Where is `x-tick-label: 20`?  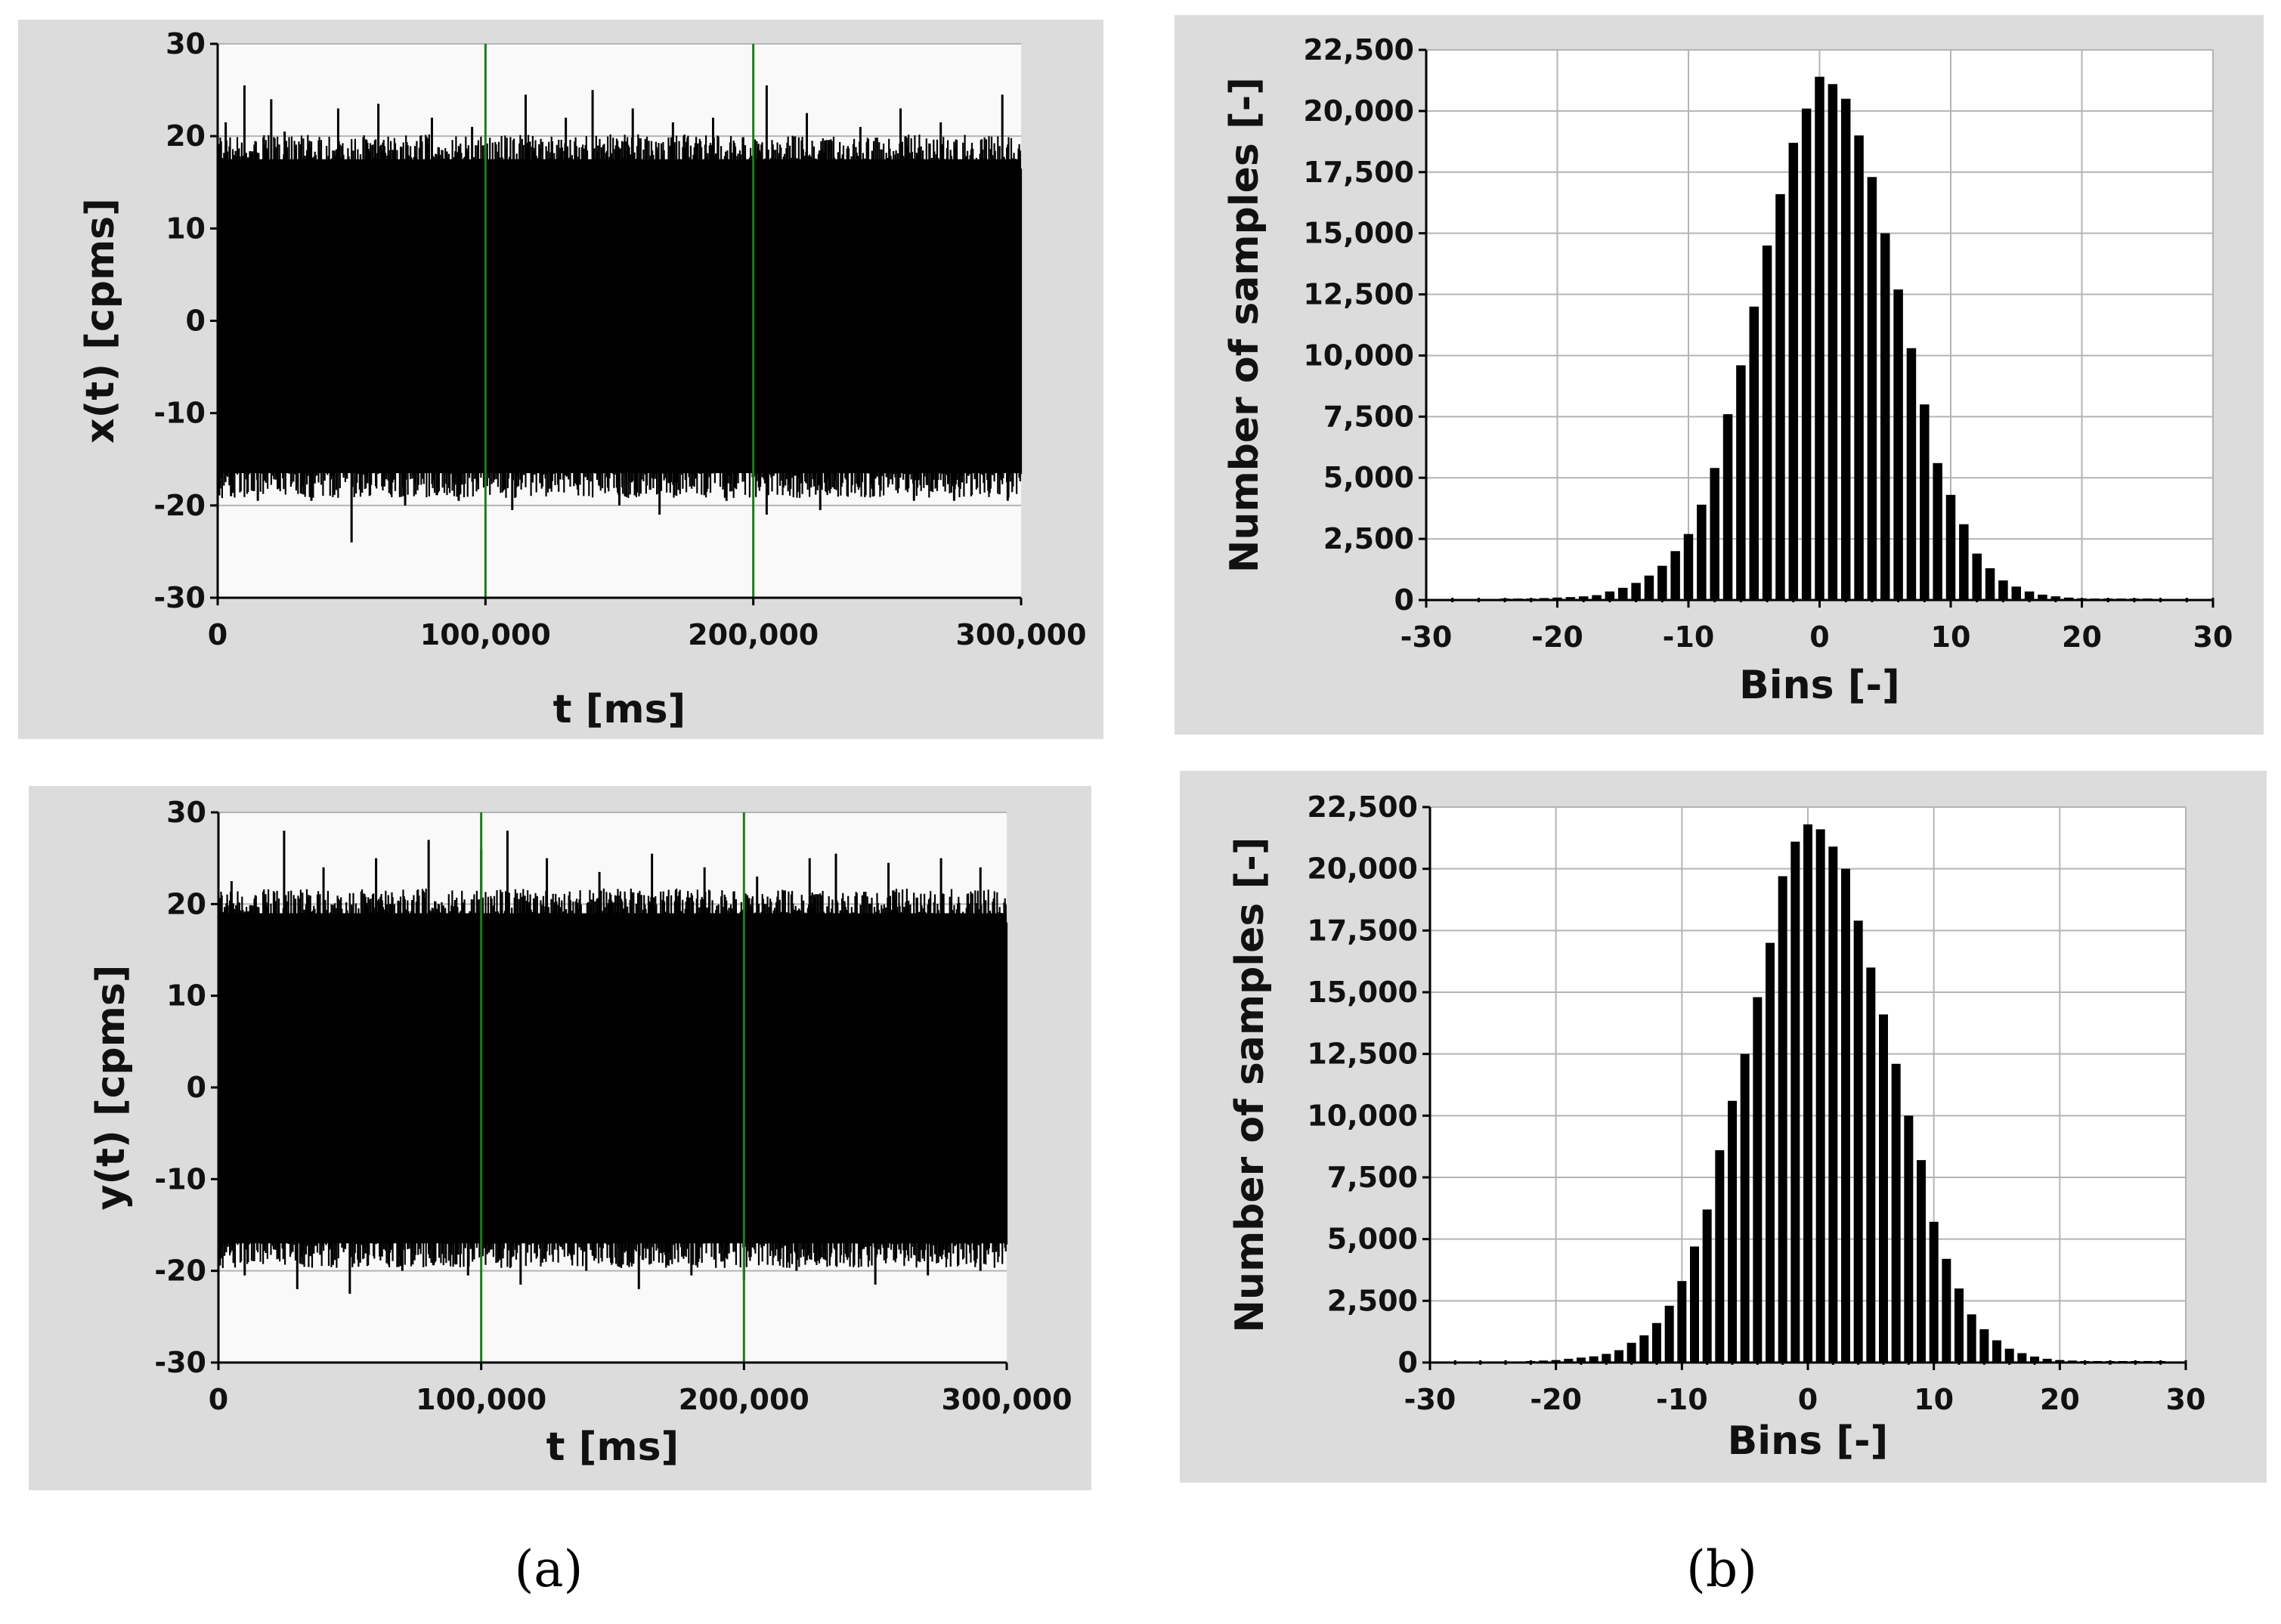
x-tick-label: 20 is located at coordinates (2082, 637).